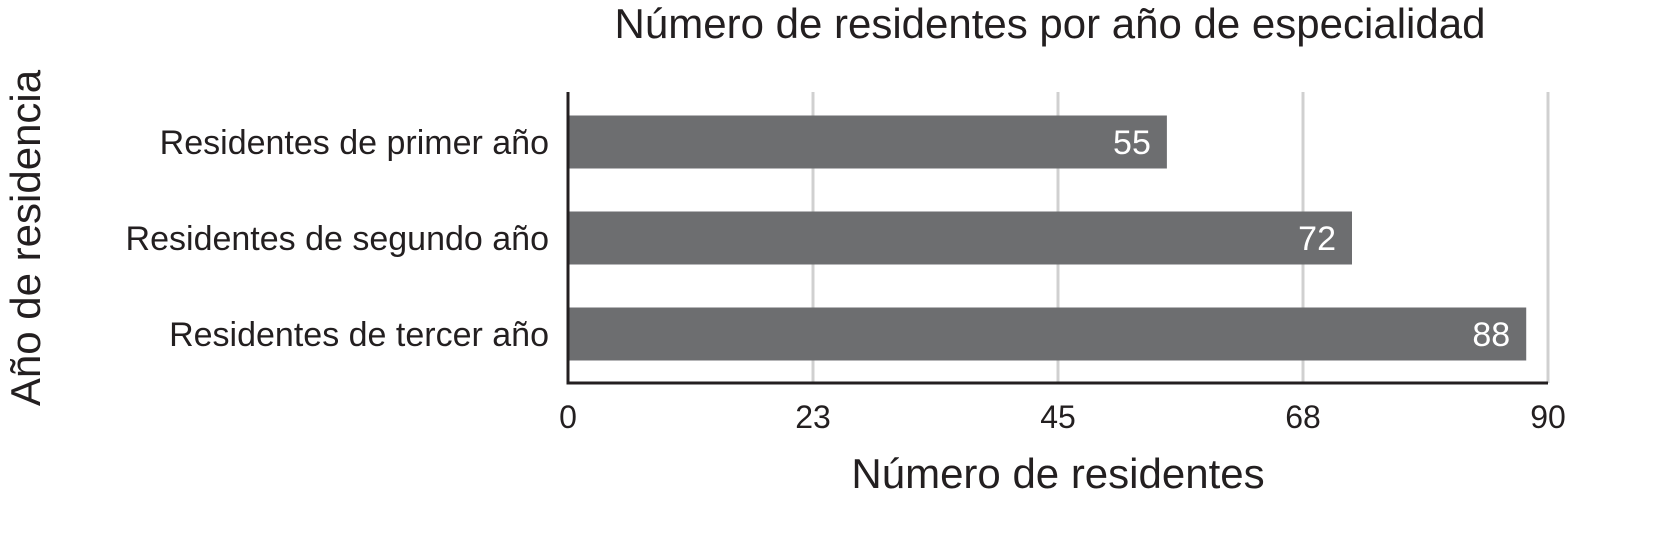  Describe the element at coordinates (354, 143) in the screenshot. I see `category-label: Residentes de primer año` at that location.